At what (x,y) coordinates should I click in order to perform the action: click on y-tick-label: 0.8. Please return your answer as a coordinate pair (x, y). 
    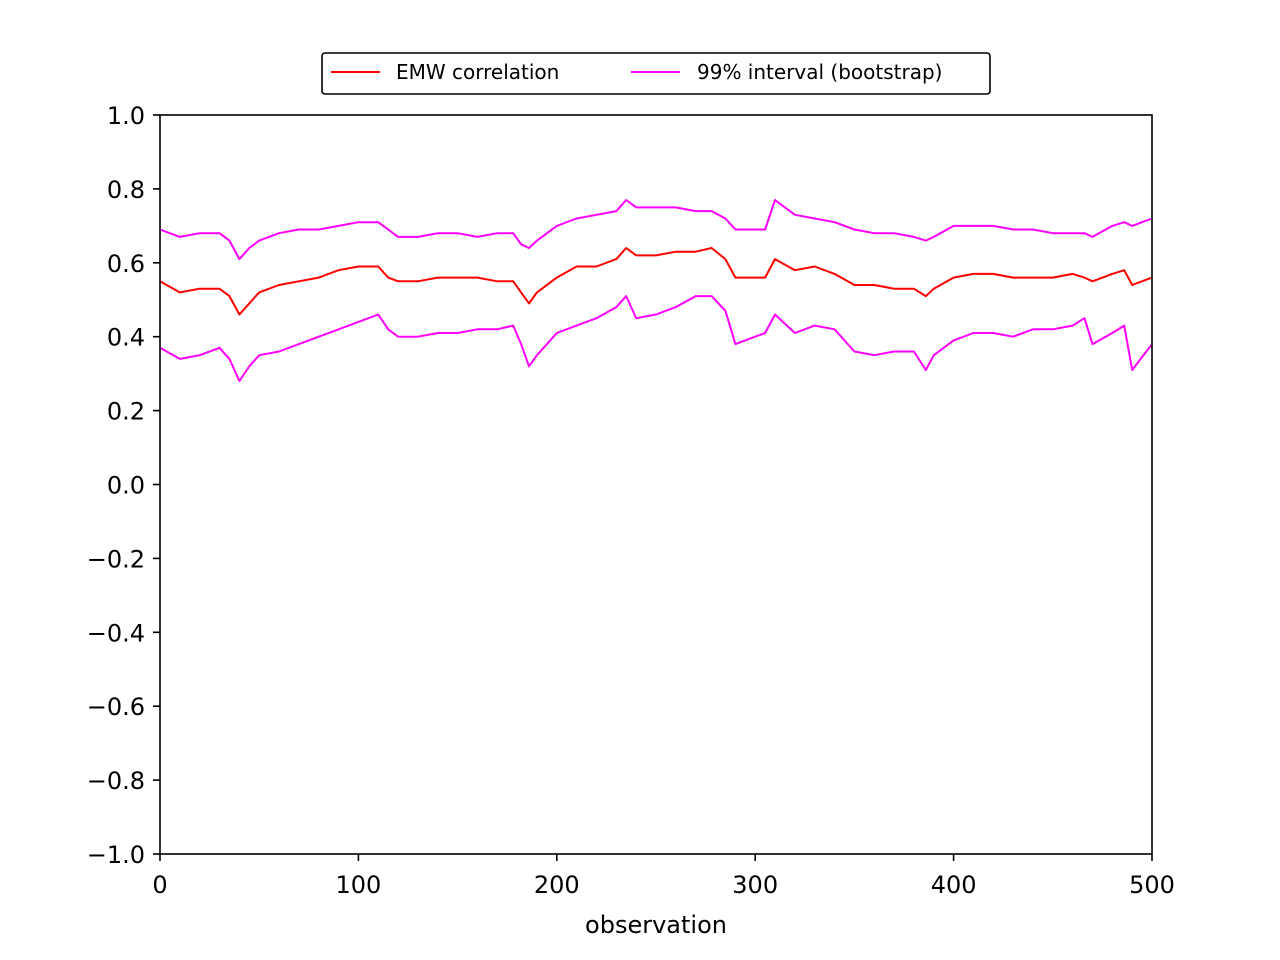
    Looking at the image, I should click on (126, 190).